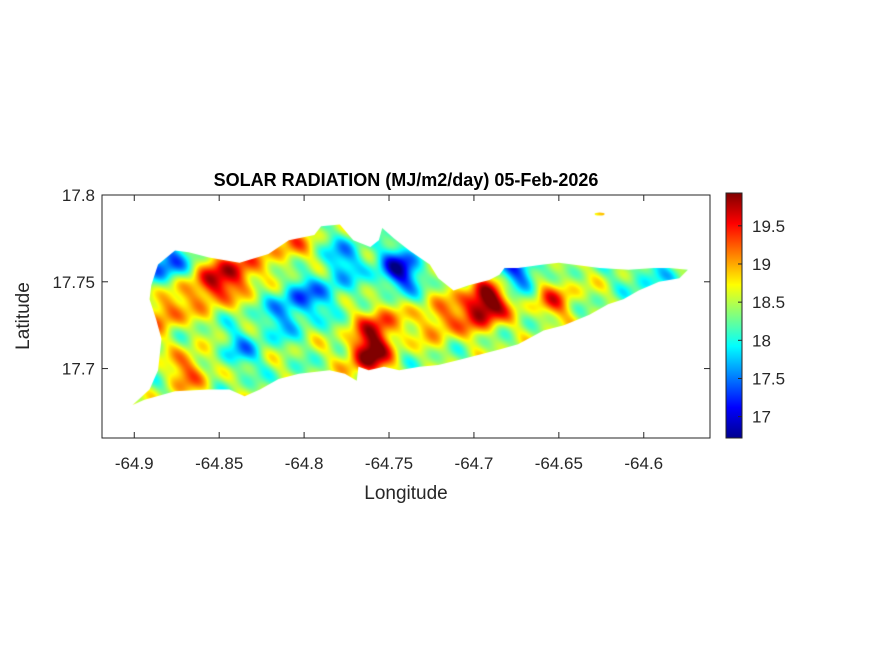  What do you see at coordinates (768, 302) in the screenshot?
I see `colorbar-tick-label: 18.5` at bounding box center [768, 302].